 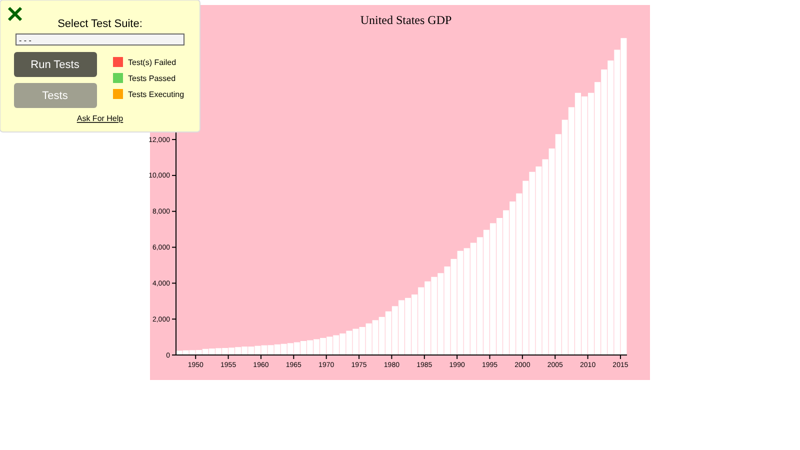 I want to click on annotation: Test(s) Failed, so click(x=152, y=62).